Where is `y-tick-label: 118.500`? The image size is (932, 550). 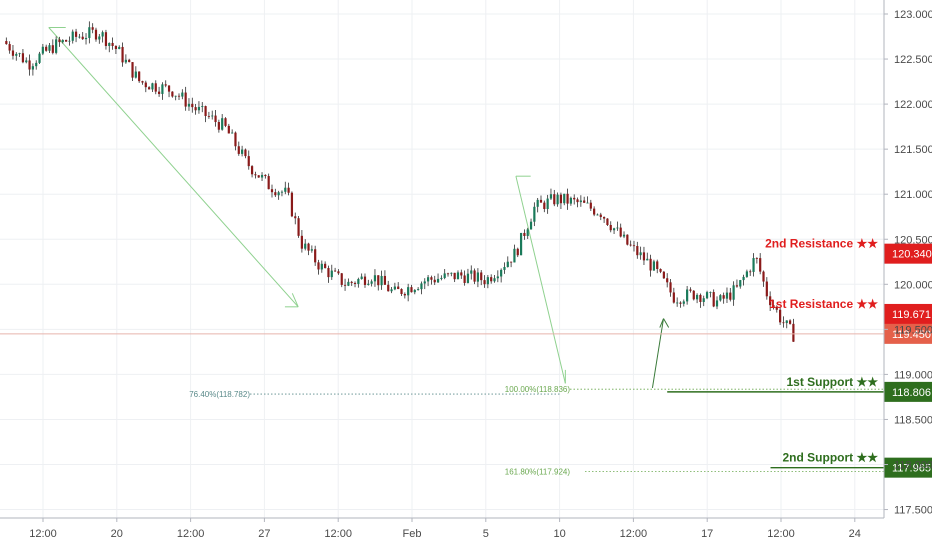
y-tick-label: 118.500 is located at coordinates (913, 420).